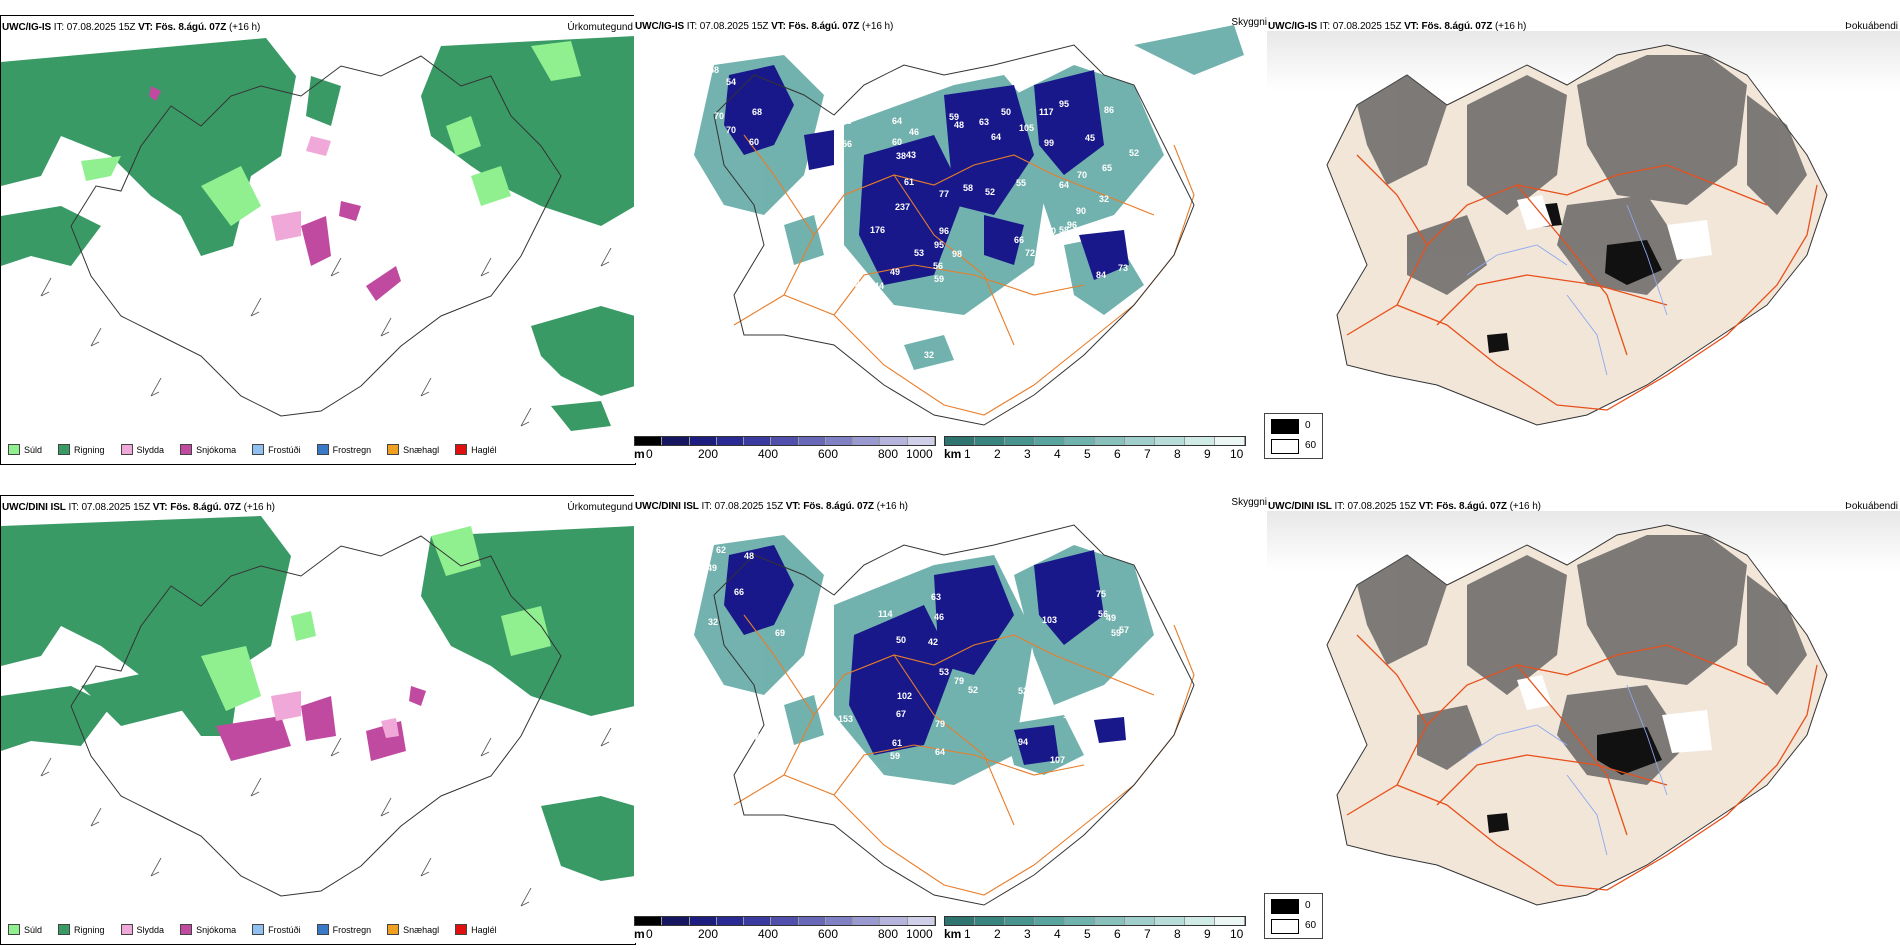 The image size is (1900, 950). What do you see at coordinates (731, 82) in the screenshot?
I see `cloud-base-value: 54` at bounding box center [731, 82].